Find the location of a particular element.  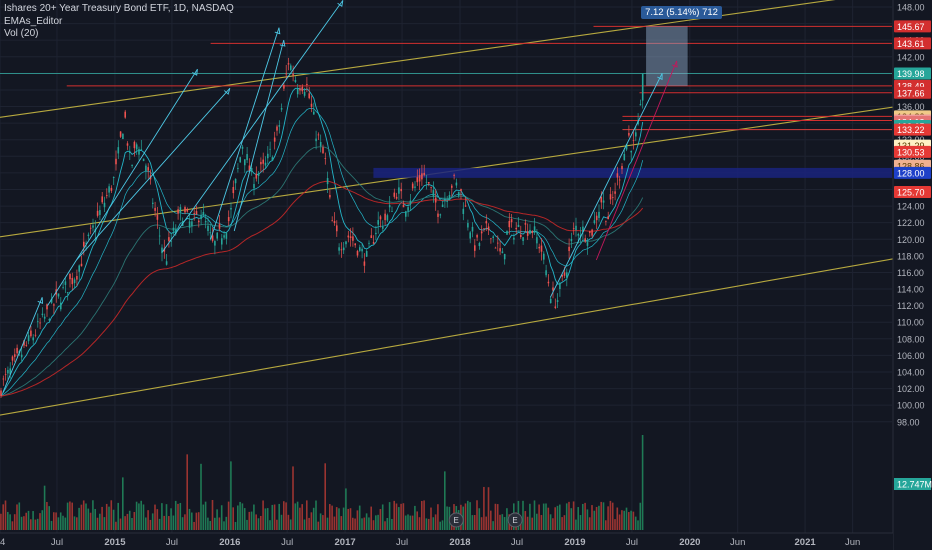

measure-box is located at coordinates (667, 56).